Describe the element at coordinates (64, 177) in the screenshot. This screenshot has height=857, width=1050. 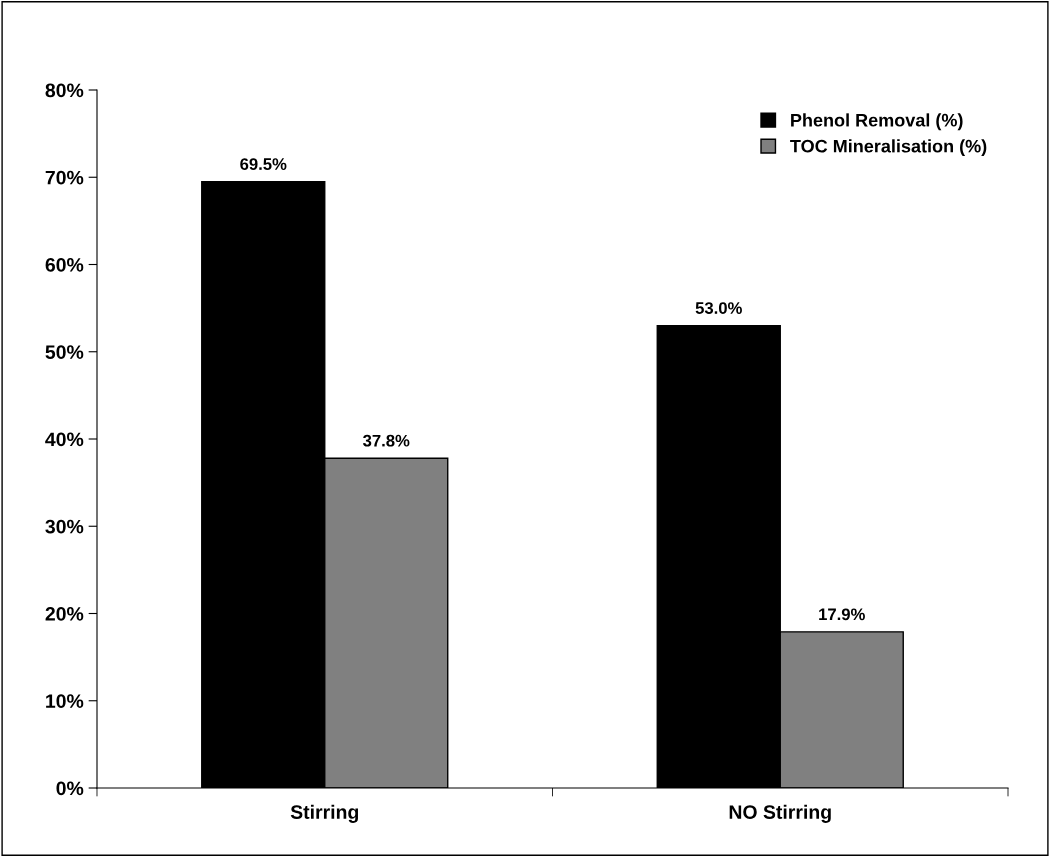
I see `y-tick-label: 70%` at that location.